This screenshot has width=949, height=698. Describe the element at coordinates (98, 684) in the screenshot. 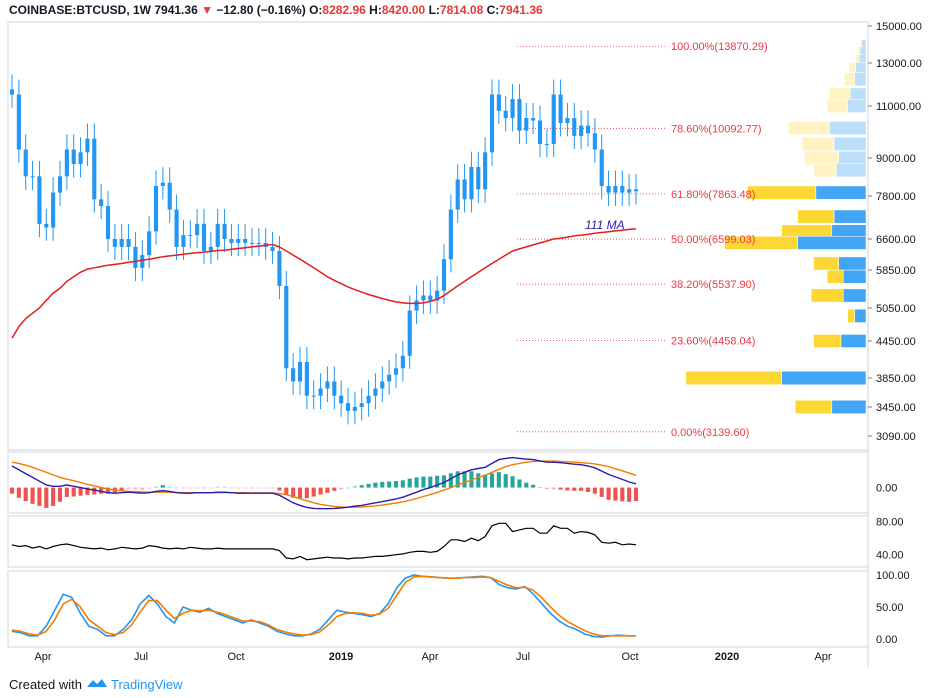

I see `tradingview-logo-icon` at that location.